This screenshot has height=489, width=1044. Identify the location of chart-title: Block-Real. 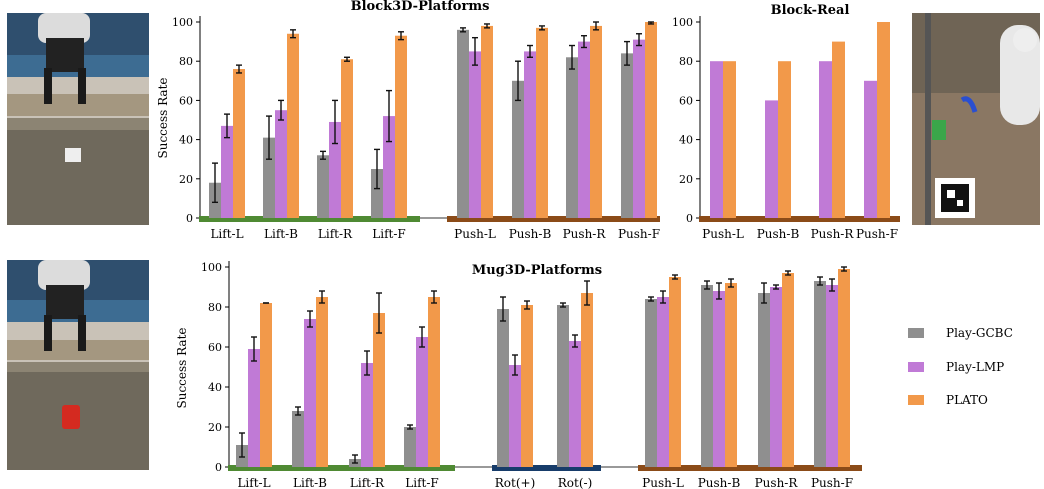
(810, 10).